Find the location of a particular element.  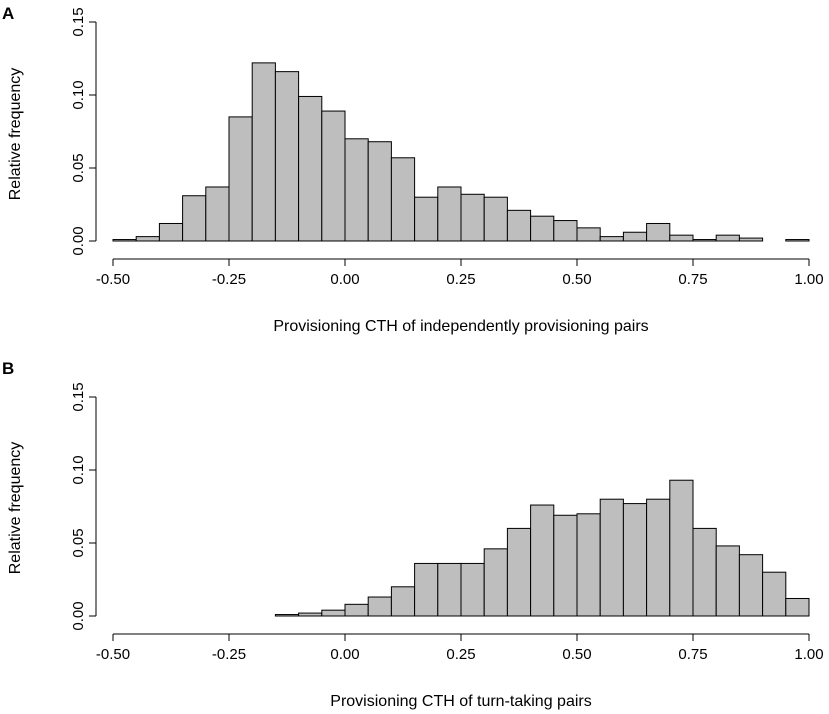

x-axis-a: -0.50 -0.25 0.00 0.25 0.50 0.75 1.00 is located at coordinates (460, 273).